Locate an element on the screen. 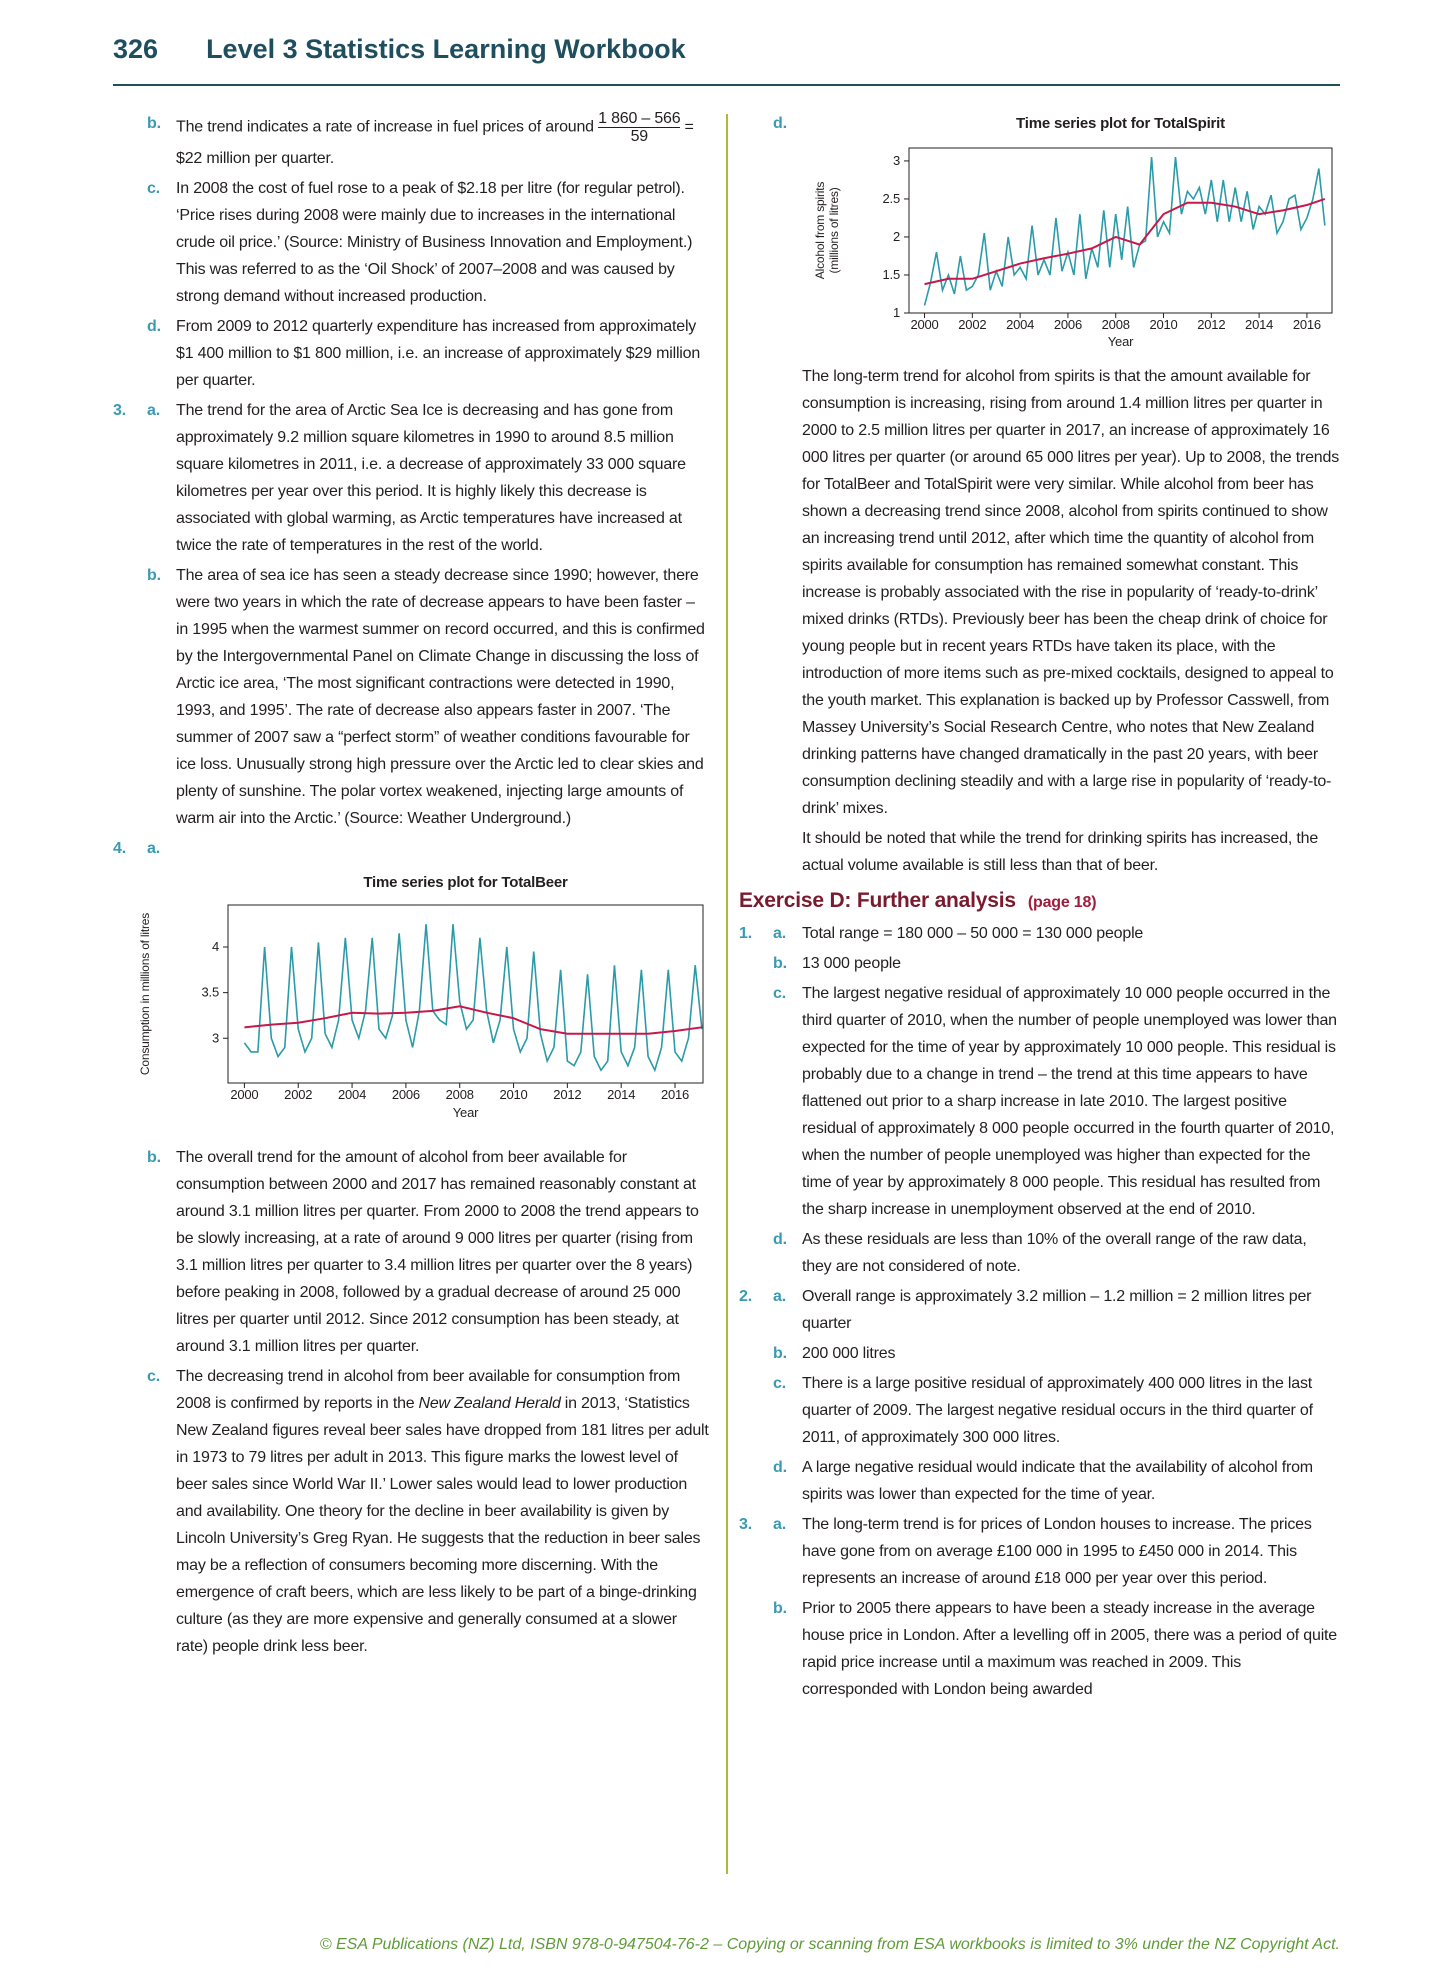  chart-title: Time series plot for TotalBeer is located at coordinates (465, 882).